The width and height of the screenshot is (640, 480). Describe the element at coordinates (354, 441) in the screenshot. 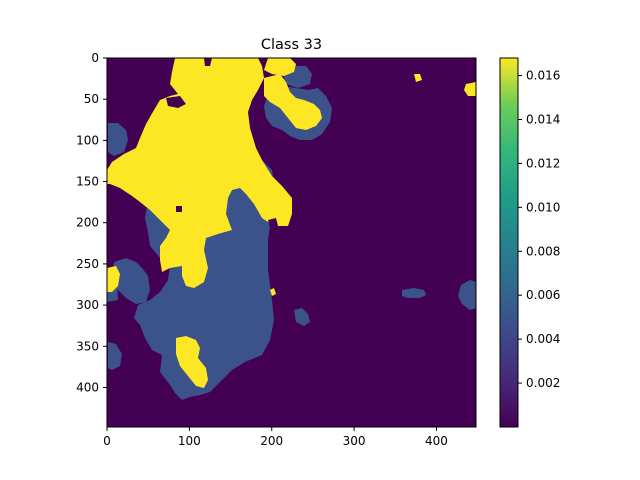

I see `x-tick-label: 300` at that location.